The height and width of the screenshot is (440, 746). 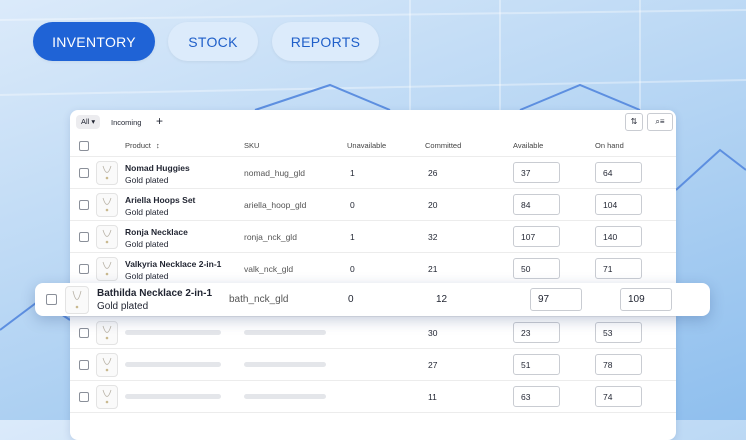 I want to click on available-input: 63, so click(x=536, y=396).